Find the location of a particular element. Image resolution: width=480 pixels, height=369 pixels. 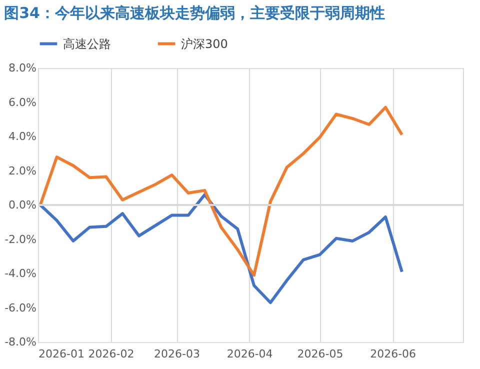

x-tick-label: 2026-01 is located at coordinates (61, 354).